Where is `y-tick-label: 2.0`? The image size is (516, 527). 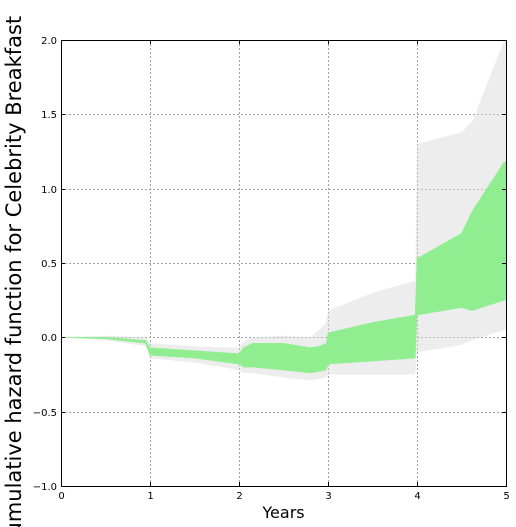
y-tick-label: 2.0 is located at coordinates (49, 41).